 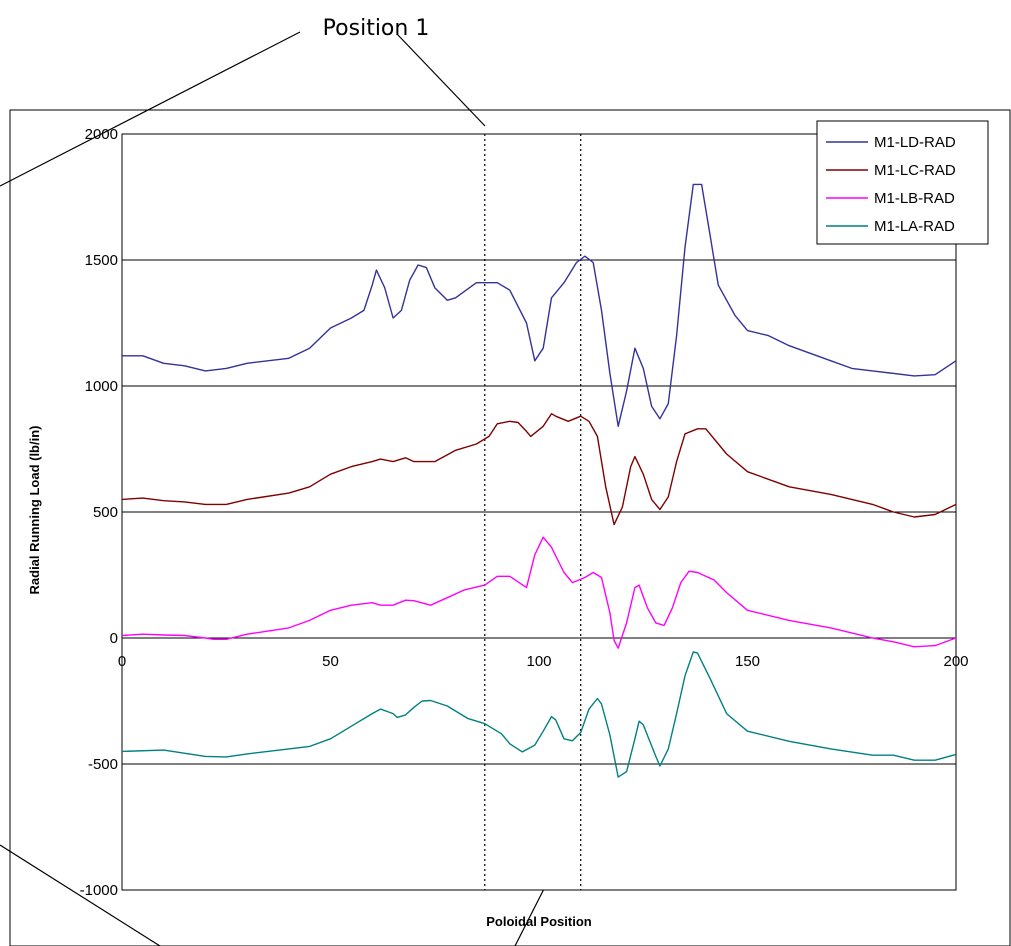 I want to click on x-tick-label: 200, so click(x=955, y=661).